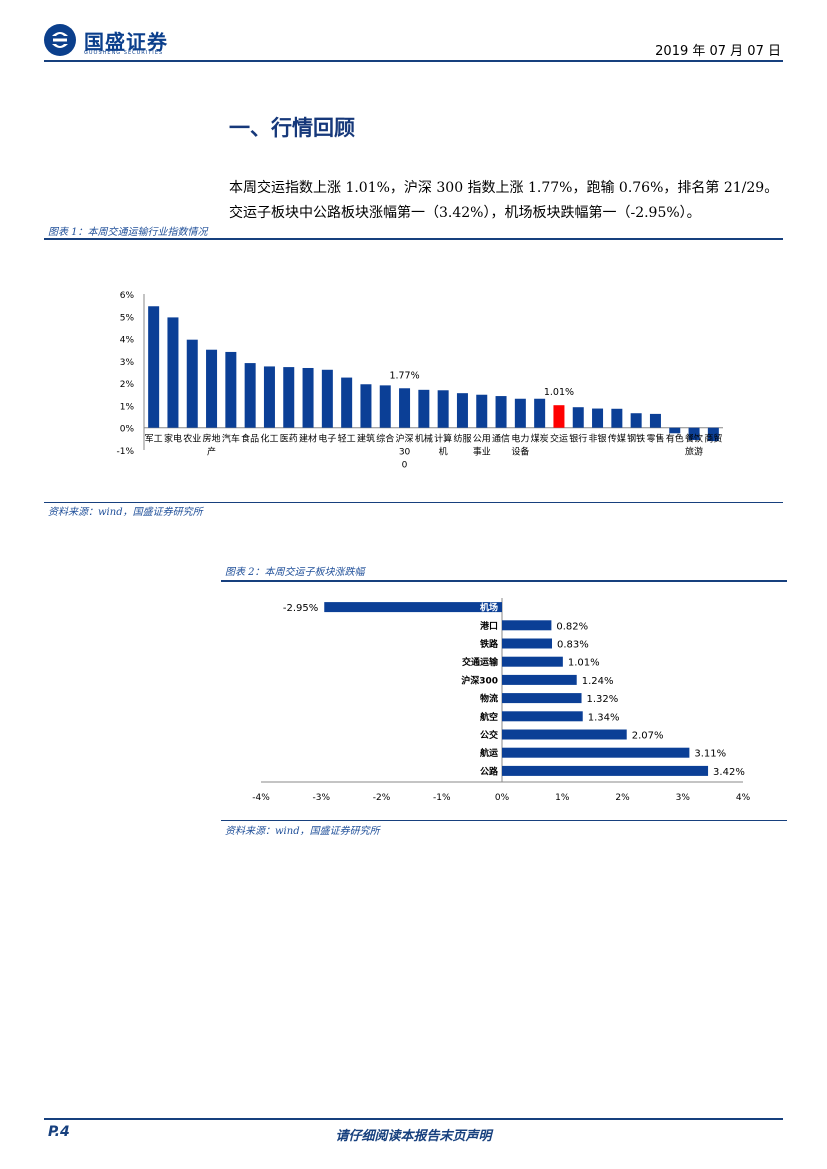 This screenshot has height=1169, width=827. What do you see at coordinates (648, 736) in the screenshot?
I see `data-label: 2.07%` at bounding box center [648, 736].